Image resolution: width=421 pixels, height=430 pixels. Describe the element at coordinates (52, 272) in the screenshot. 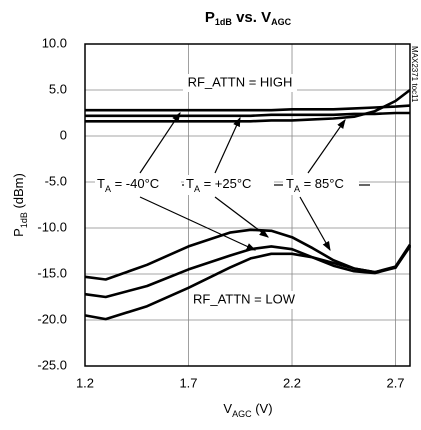

I see `y-tick-label: -15.0` at that location.